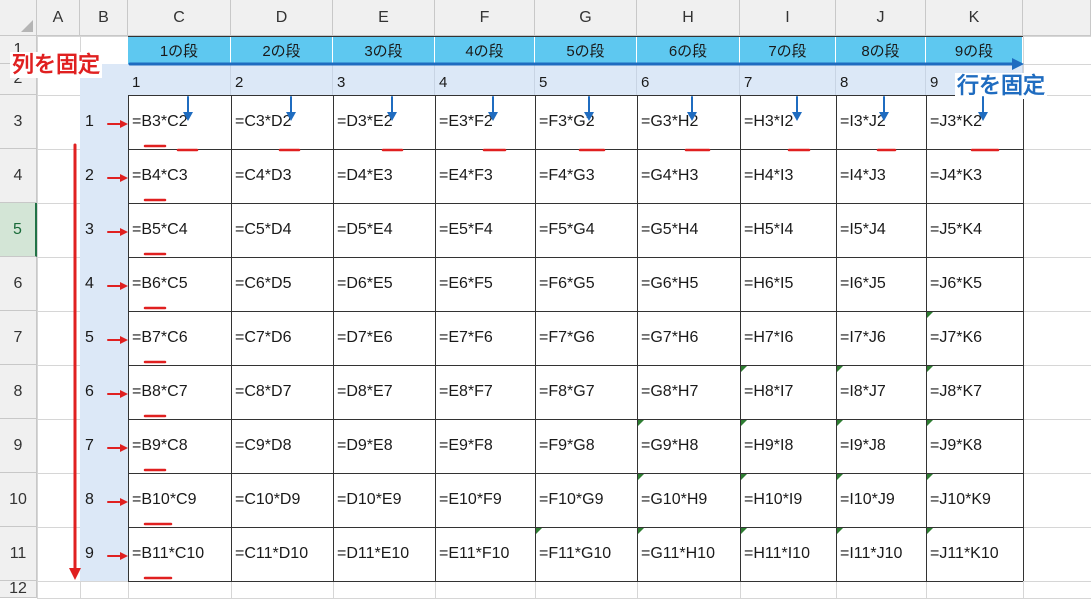  I want to click on formula-cell: =D10*E9, so click(369, 499).